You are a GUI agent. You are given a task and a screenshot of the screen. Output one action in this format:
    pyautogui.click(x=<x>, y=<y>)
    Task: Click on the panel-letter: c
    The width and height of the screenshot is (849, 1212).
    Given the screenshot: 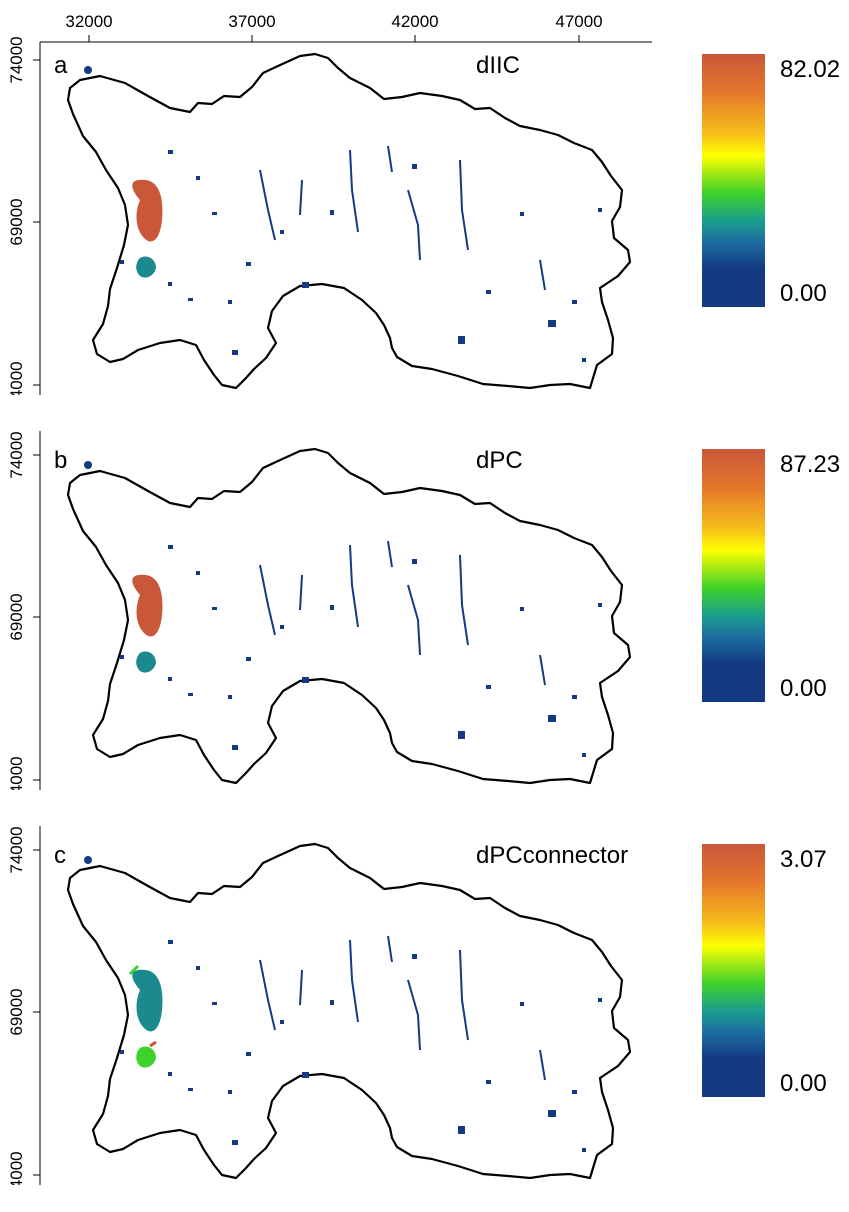 What is the action you would take?
    pyautogui.click(x=60, y=855)
    